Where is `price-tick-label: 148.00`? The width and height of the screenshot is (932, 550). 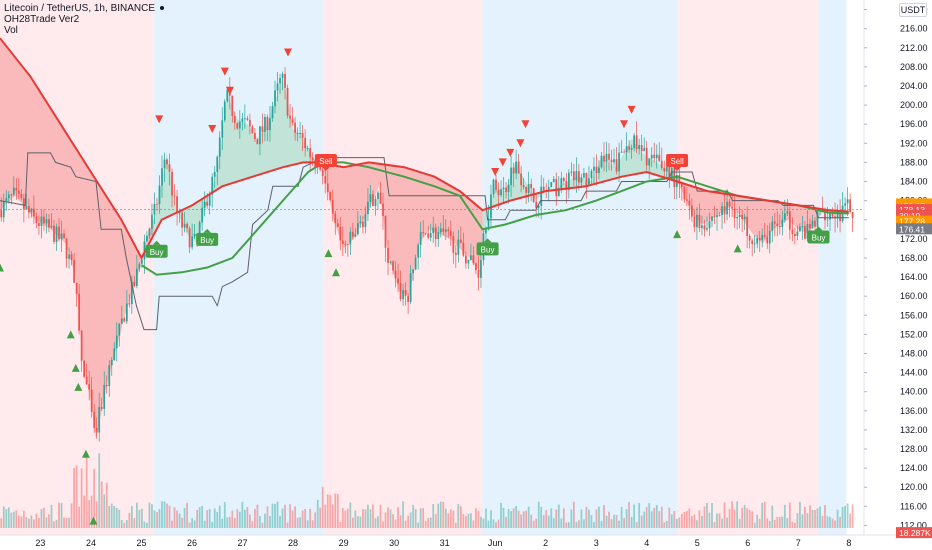
price-tick-label: 148.00 is located at coordinates (914, 353).